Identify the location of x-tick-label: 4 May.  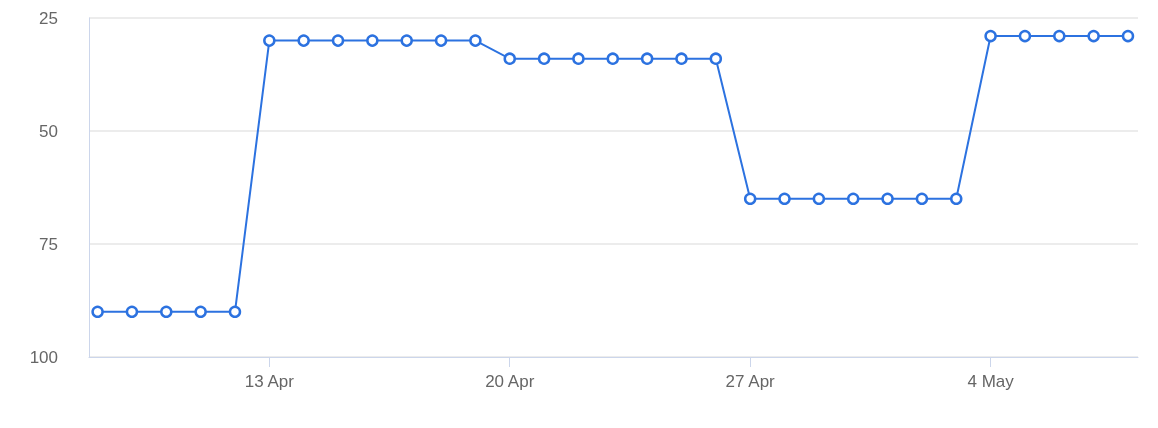
(991, 381).